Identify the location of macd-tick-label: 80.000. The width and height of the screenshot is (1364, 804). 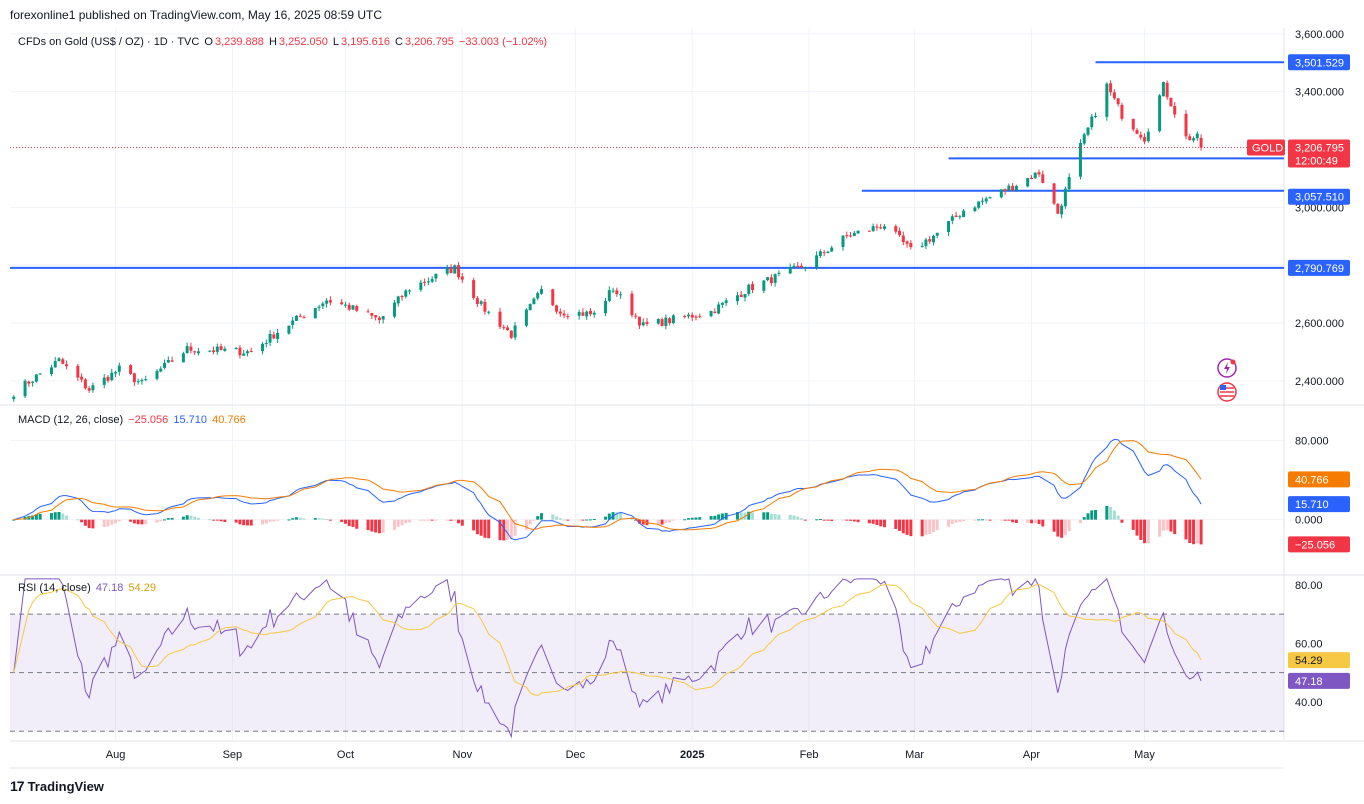
(1312, 442).